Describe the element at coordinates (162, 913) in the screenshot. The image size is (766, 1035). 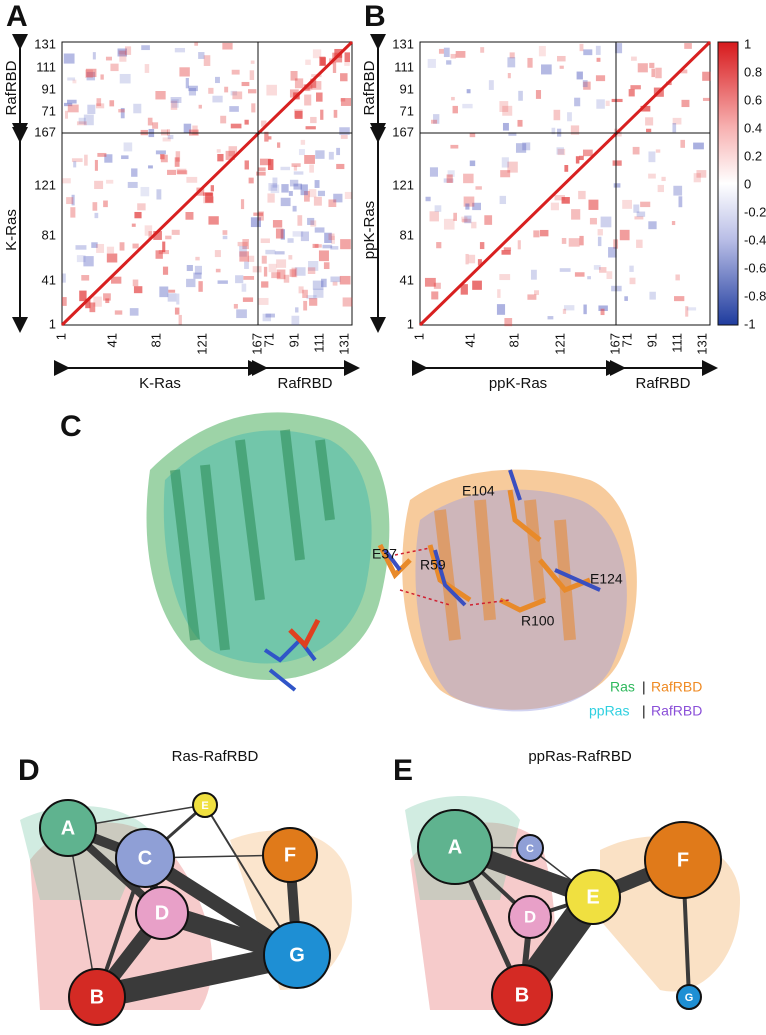
I see `node-label: D` at that location.